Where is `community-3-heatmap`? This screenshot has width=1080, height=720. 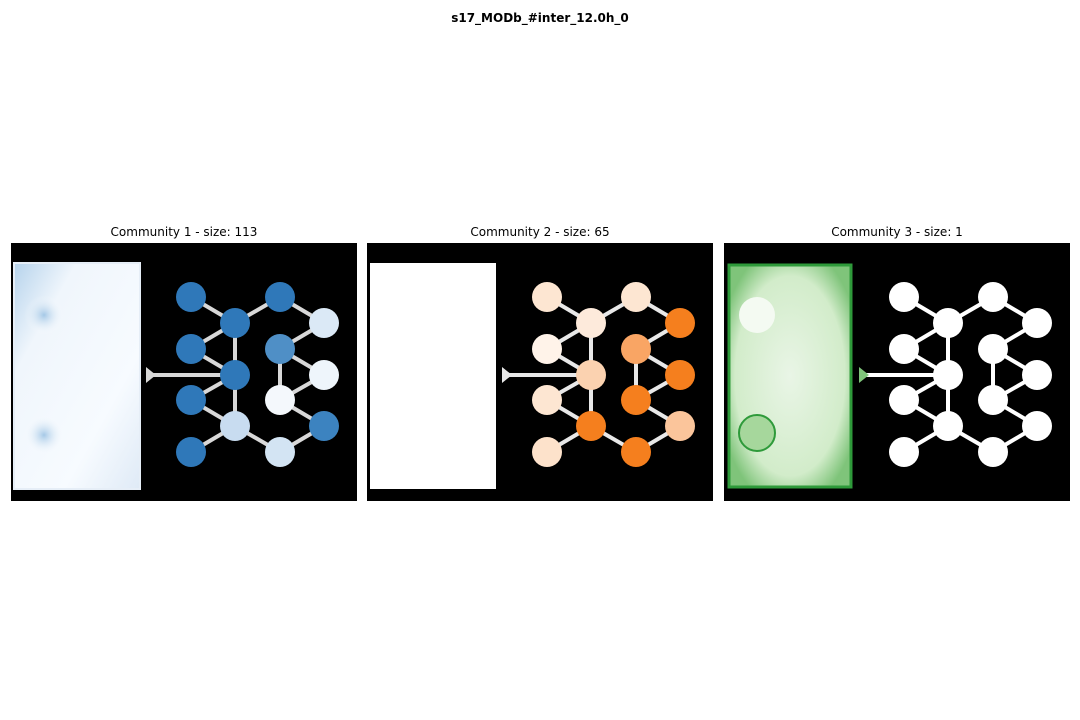
community-3-heatmap is located at coordinates (897, 372).